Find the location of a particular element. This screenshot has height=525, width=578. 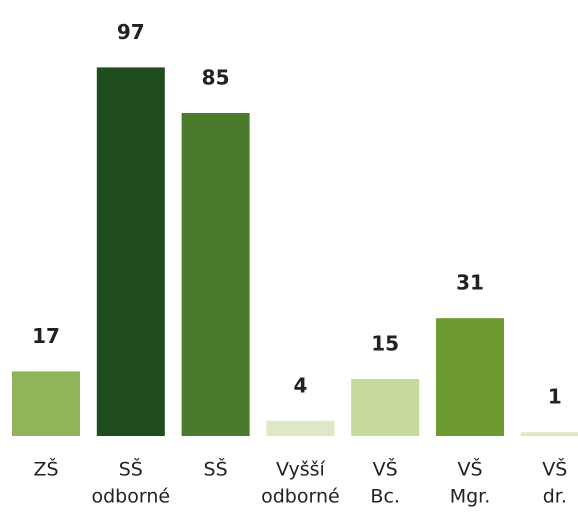

category-label: Vyšší is located at coordinates (301, 470).